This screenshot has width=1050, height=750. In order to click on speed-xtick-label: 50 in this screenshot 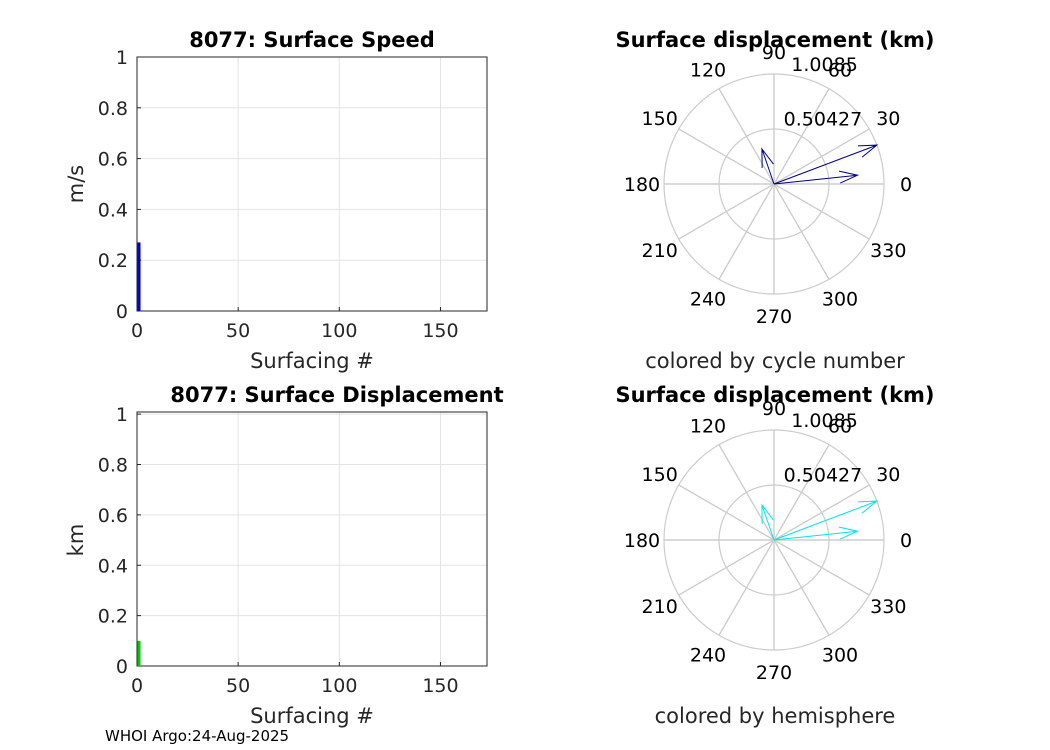, I will do `click(238, 331)`.